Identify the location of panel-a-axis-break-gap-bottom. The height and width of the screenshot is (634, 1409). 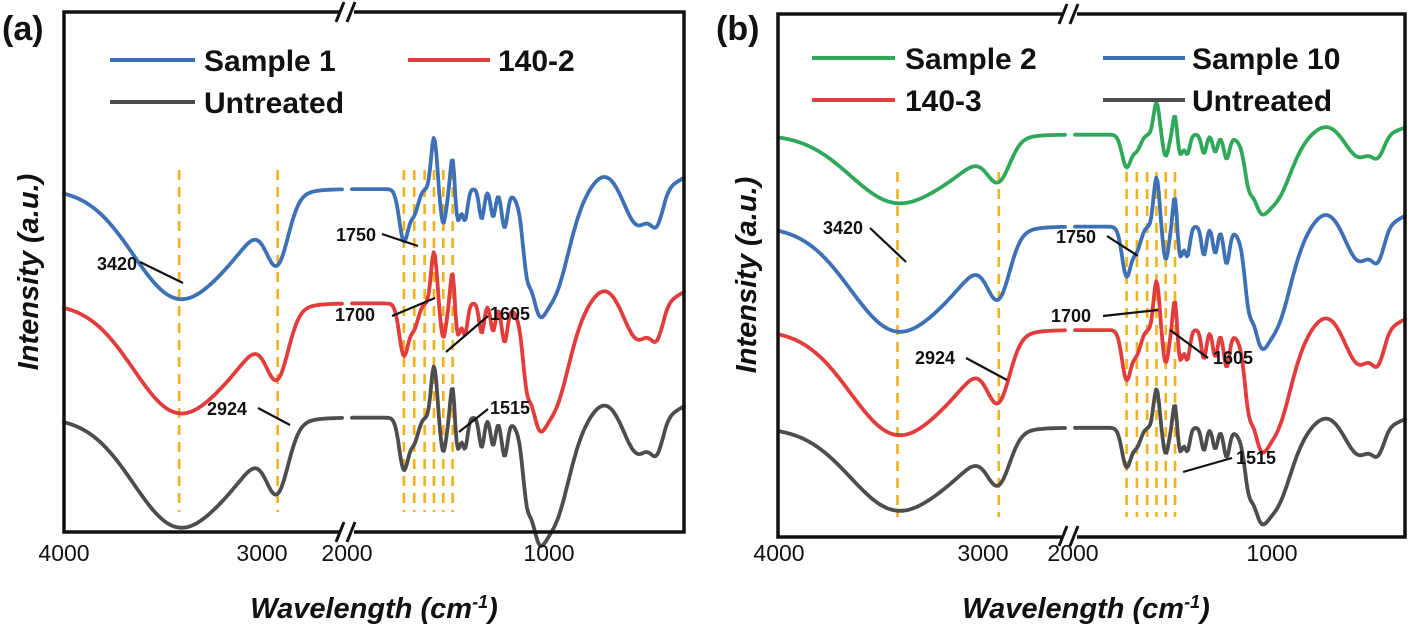
(347, 534).